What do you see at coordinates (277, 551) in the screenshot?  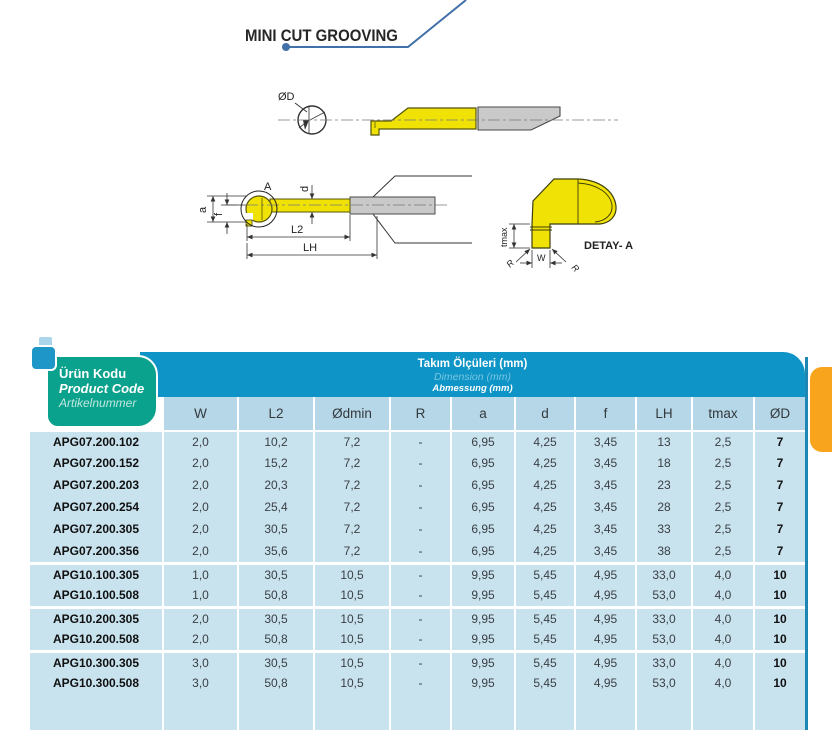 I see `value-cell: 35,6` at bounding box center [277, 551].